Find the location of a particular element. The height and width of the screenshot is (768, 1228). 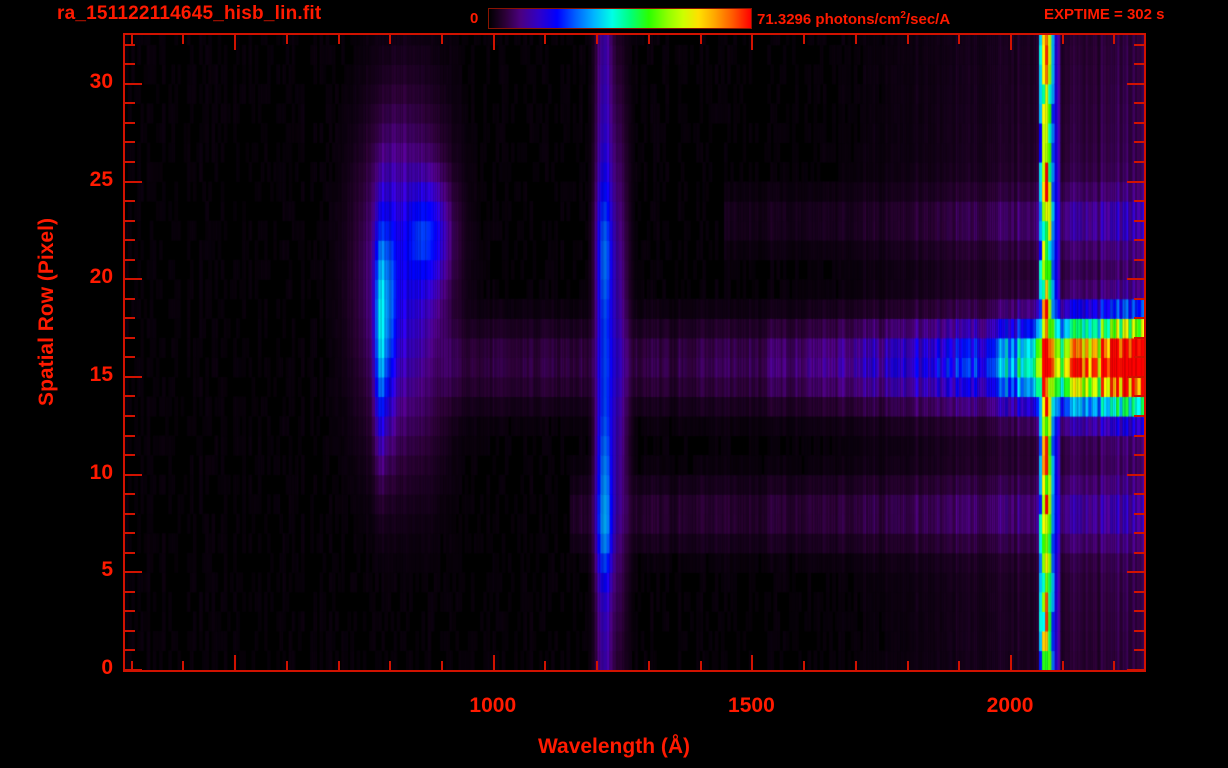

exposure-time-label: EXPTIME = 302 s is located at coordinates (1104, 14).